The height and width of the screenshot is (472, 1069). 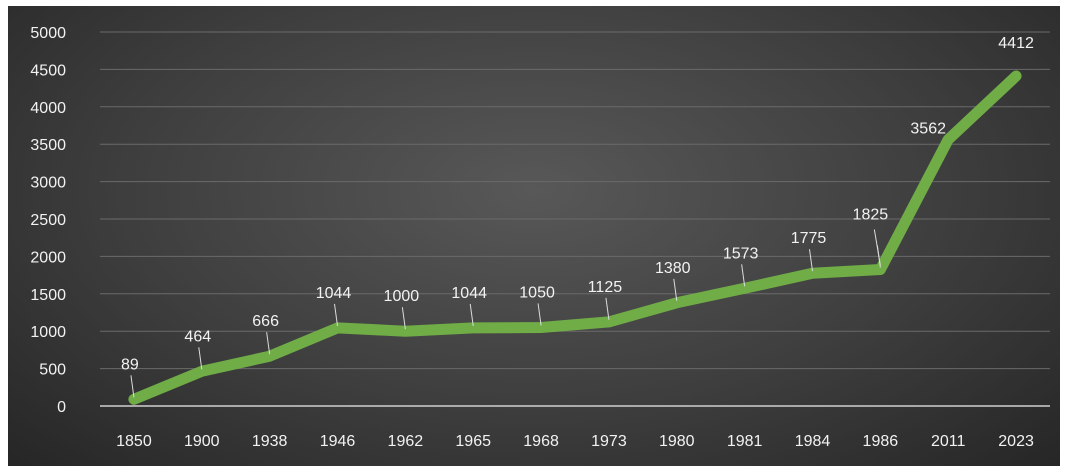 What do you see at coordinates (197, 336) in the screenshot?
I see `data-label: 464` at bounding box center [197, 336].